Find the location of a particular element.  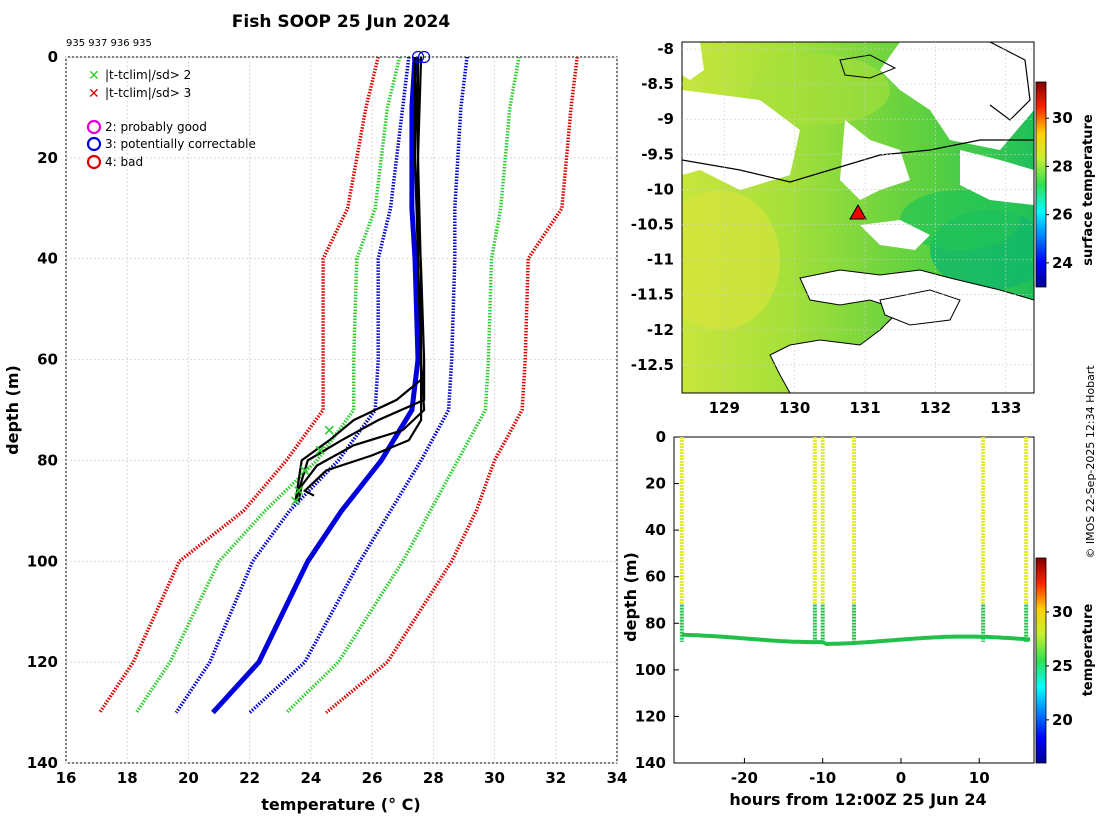

time-x-tick-label: 0 is located at coordinates (901, 778).